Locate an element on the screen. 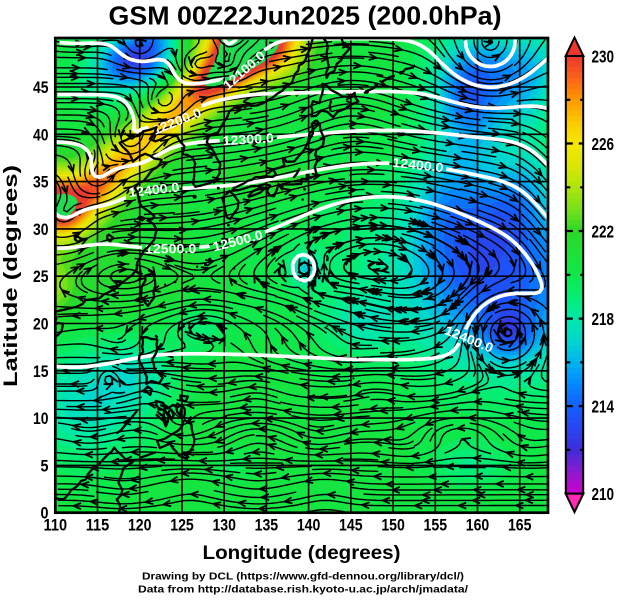  svg-text: 20 is located at coordinates (41, 324).